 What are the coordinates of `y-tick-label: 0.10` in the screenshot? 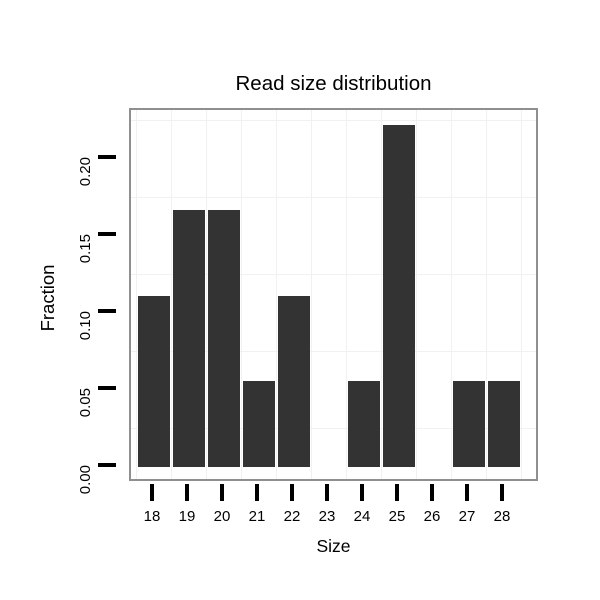 It's located at (85, 326).